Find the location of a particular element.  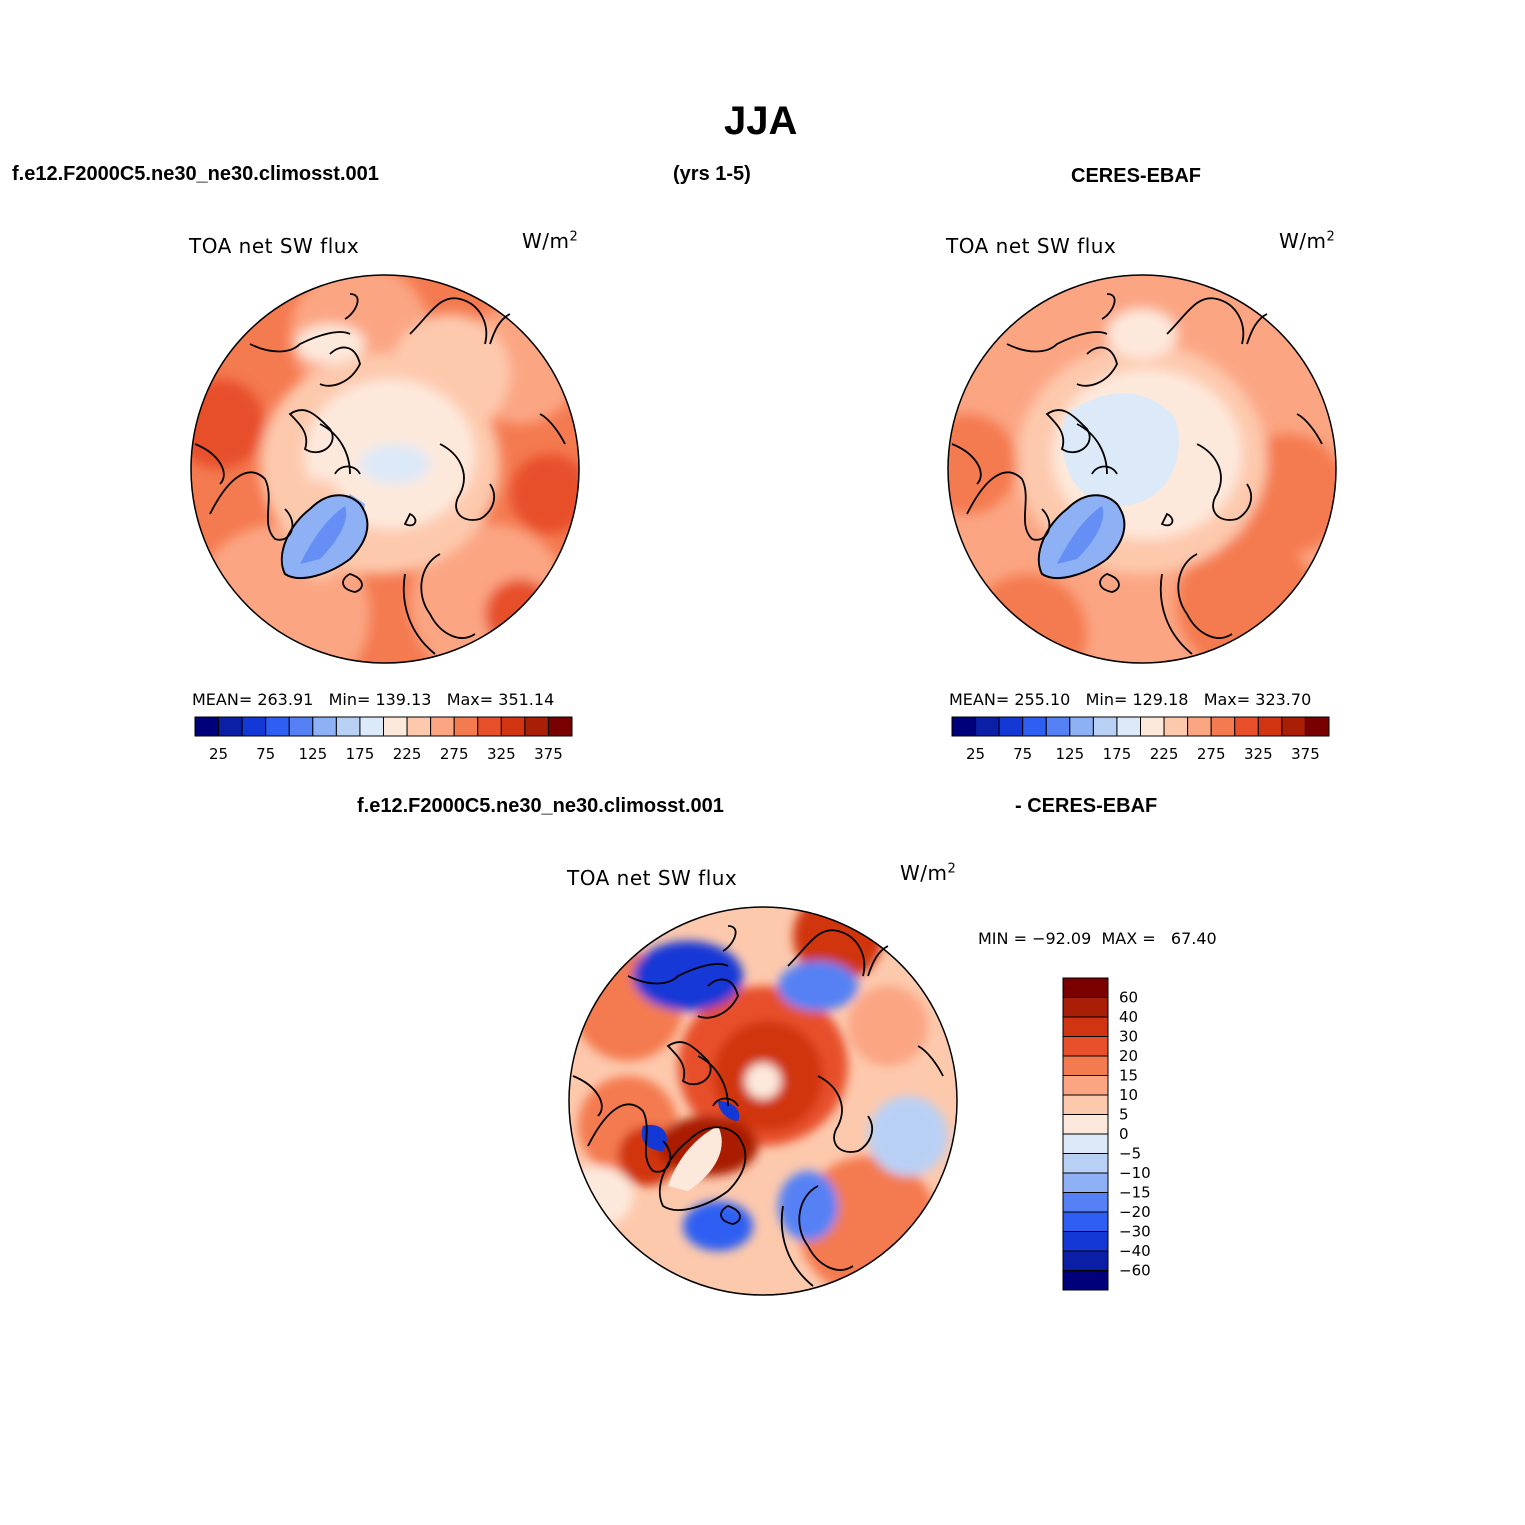

model-polar-map is located at coordinates (385, 469).